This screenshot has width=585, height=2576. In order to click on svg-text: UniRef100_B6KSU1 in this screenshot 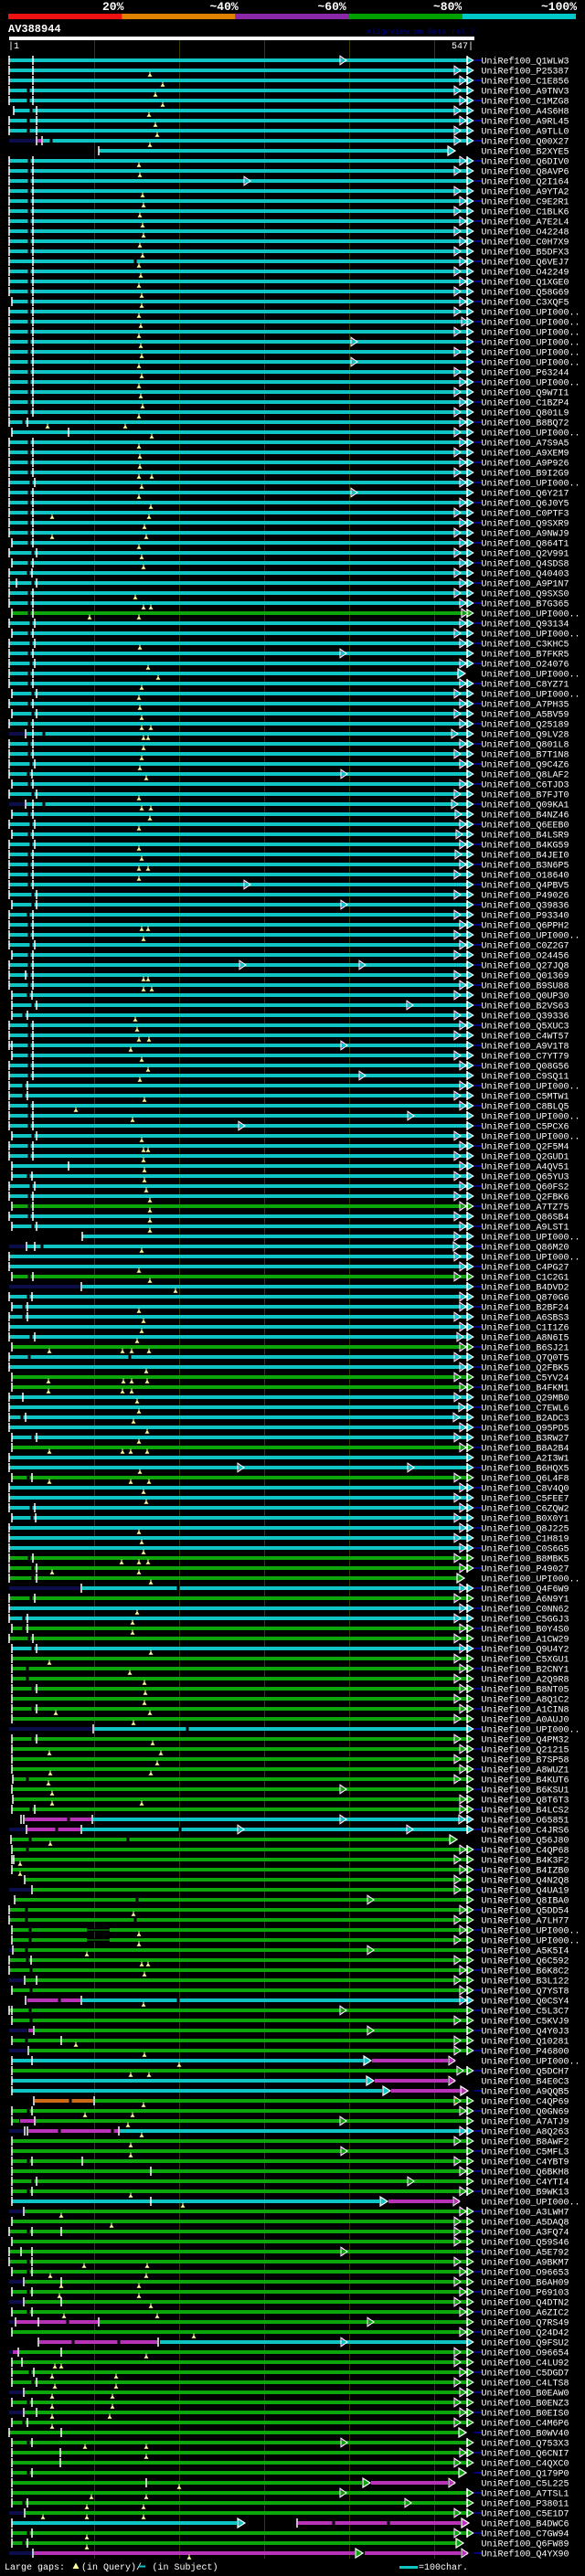, I will do `click(525, 1790)`.